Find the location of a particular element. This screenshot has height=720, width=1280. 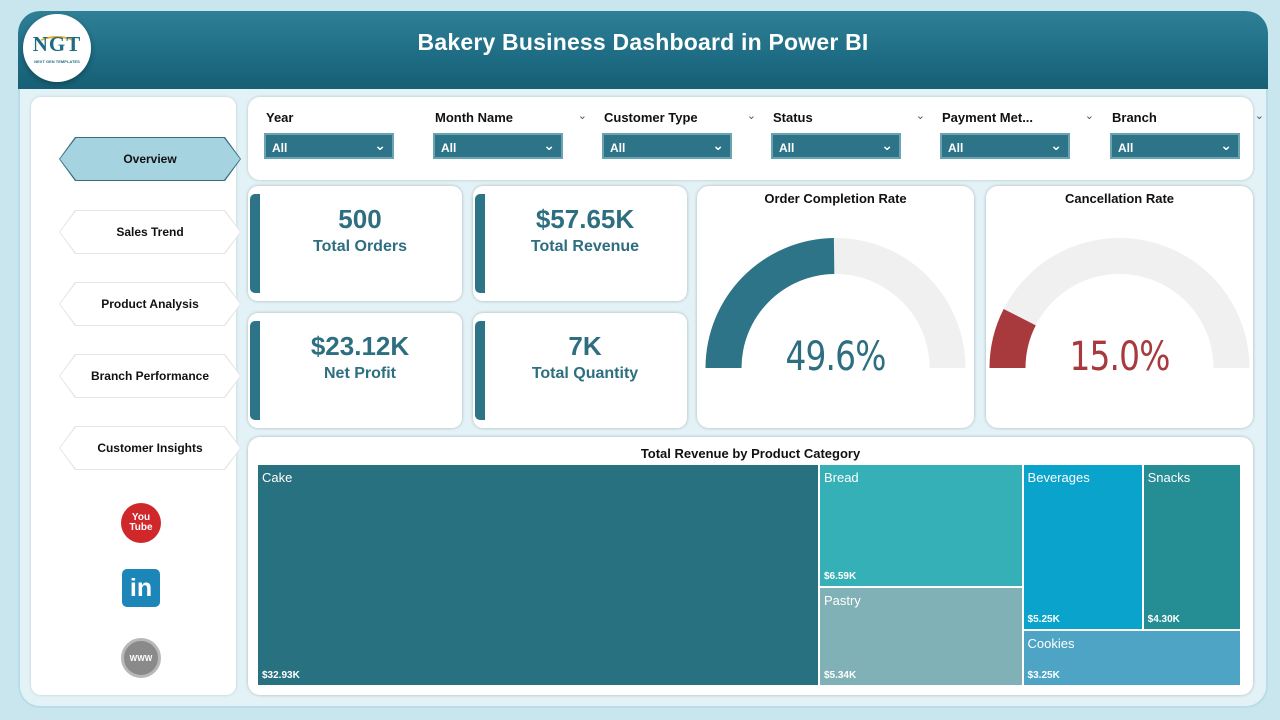

kpi-net-profit: $23.12K Net Profit is located at coordinates (355, 370).